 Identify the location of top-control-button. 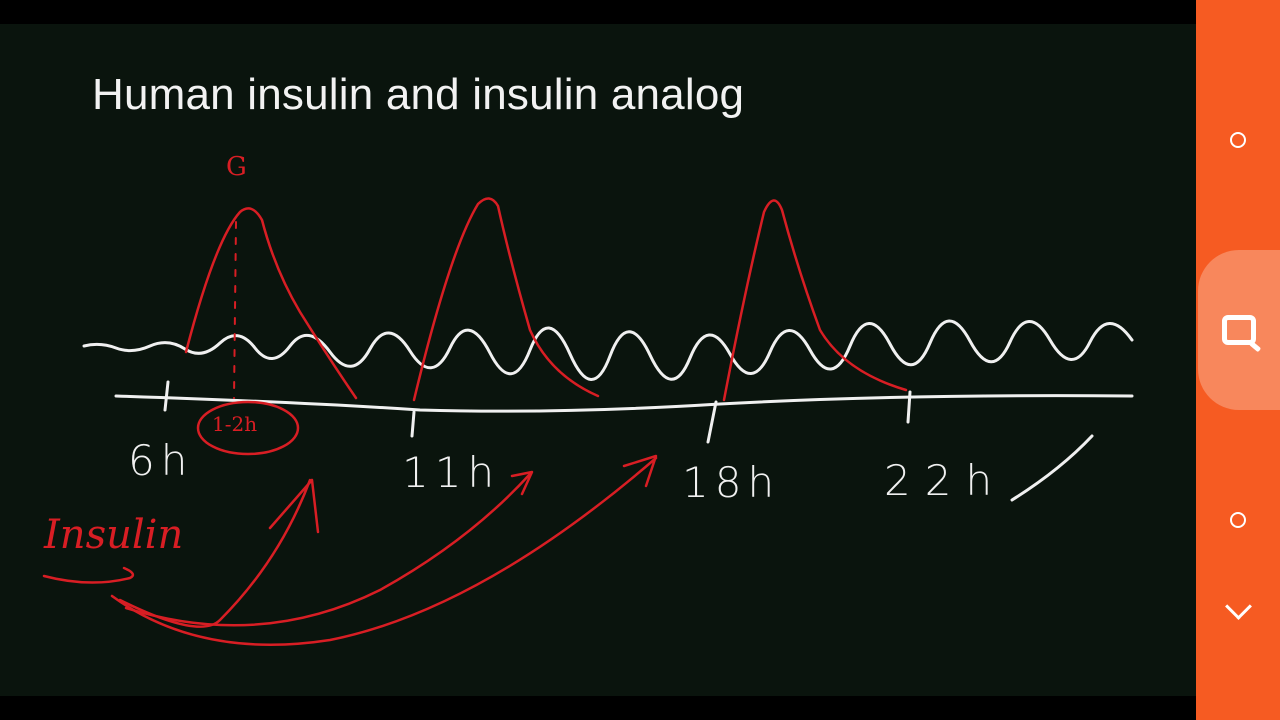
(1238, 140).